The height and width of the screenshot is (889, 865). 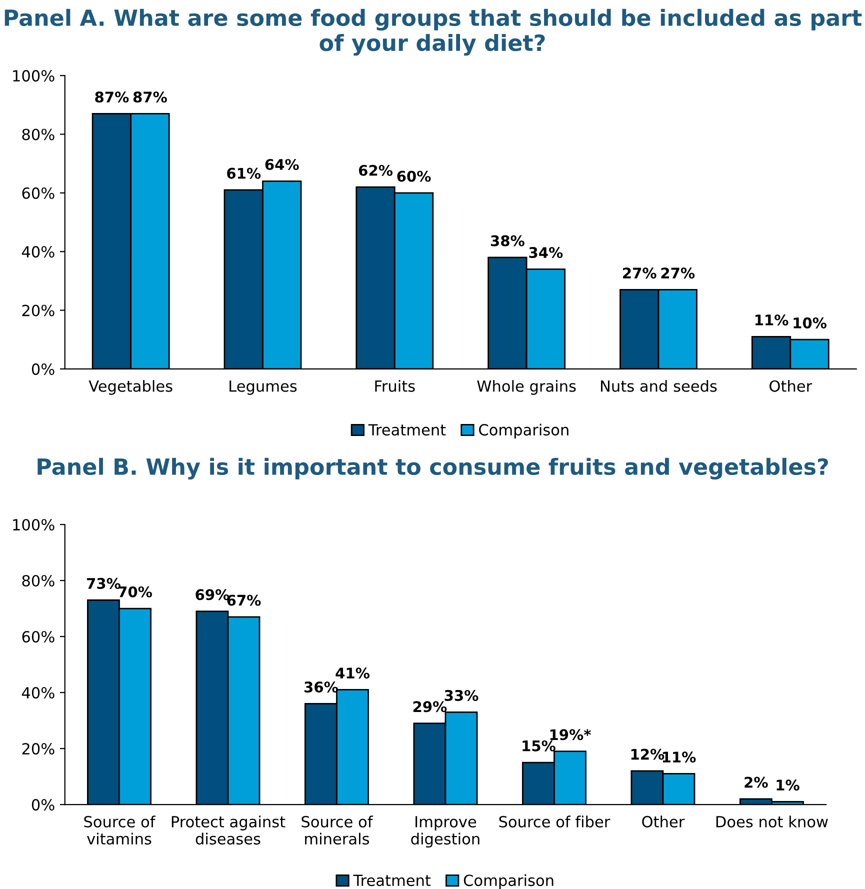 What do you see at coordinates (507, 240) in the screenshot?
I see `data-label: 38%` at bounding box center [507, 240].